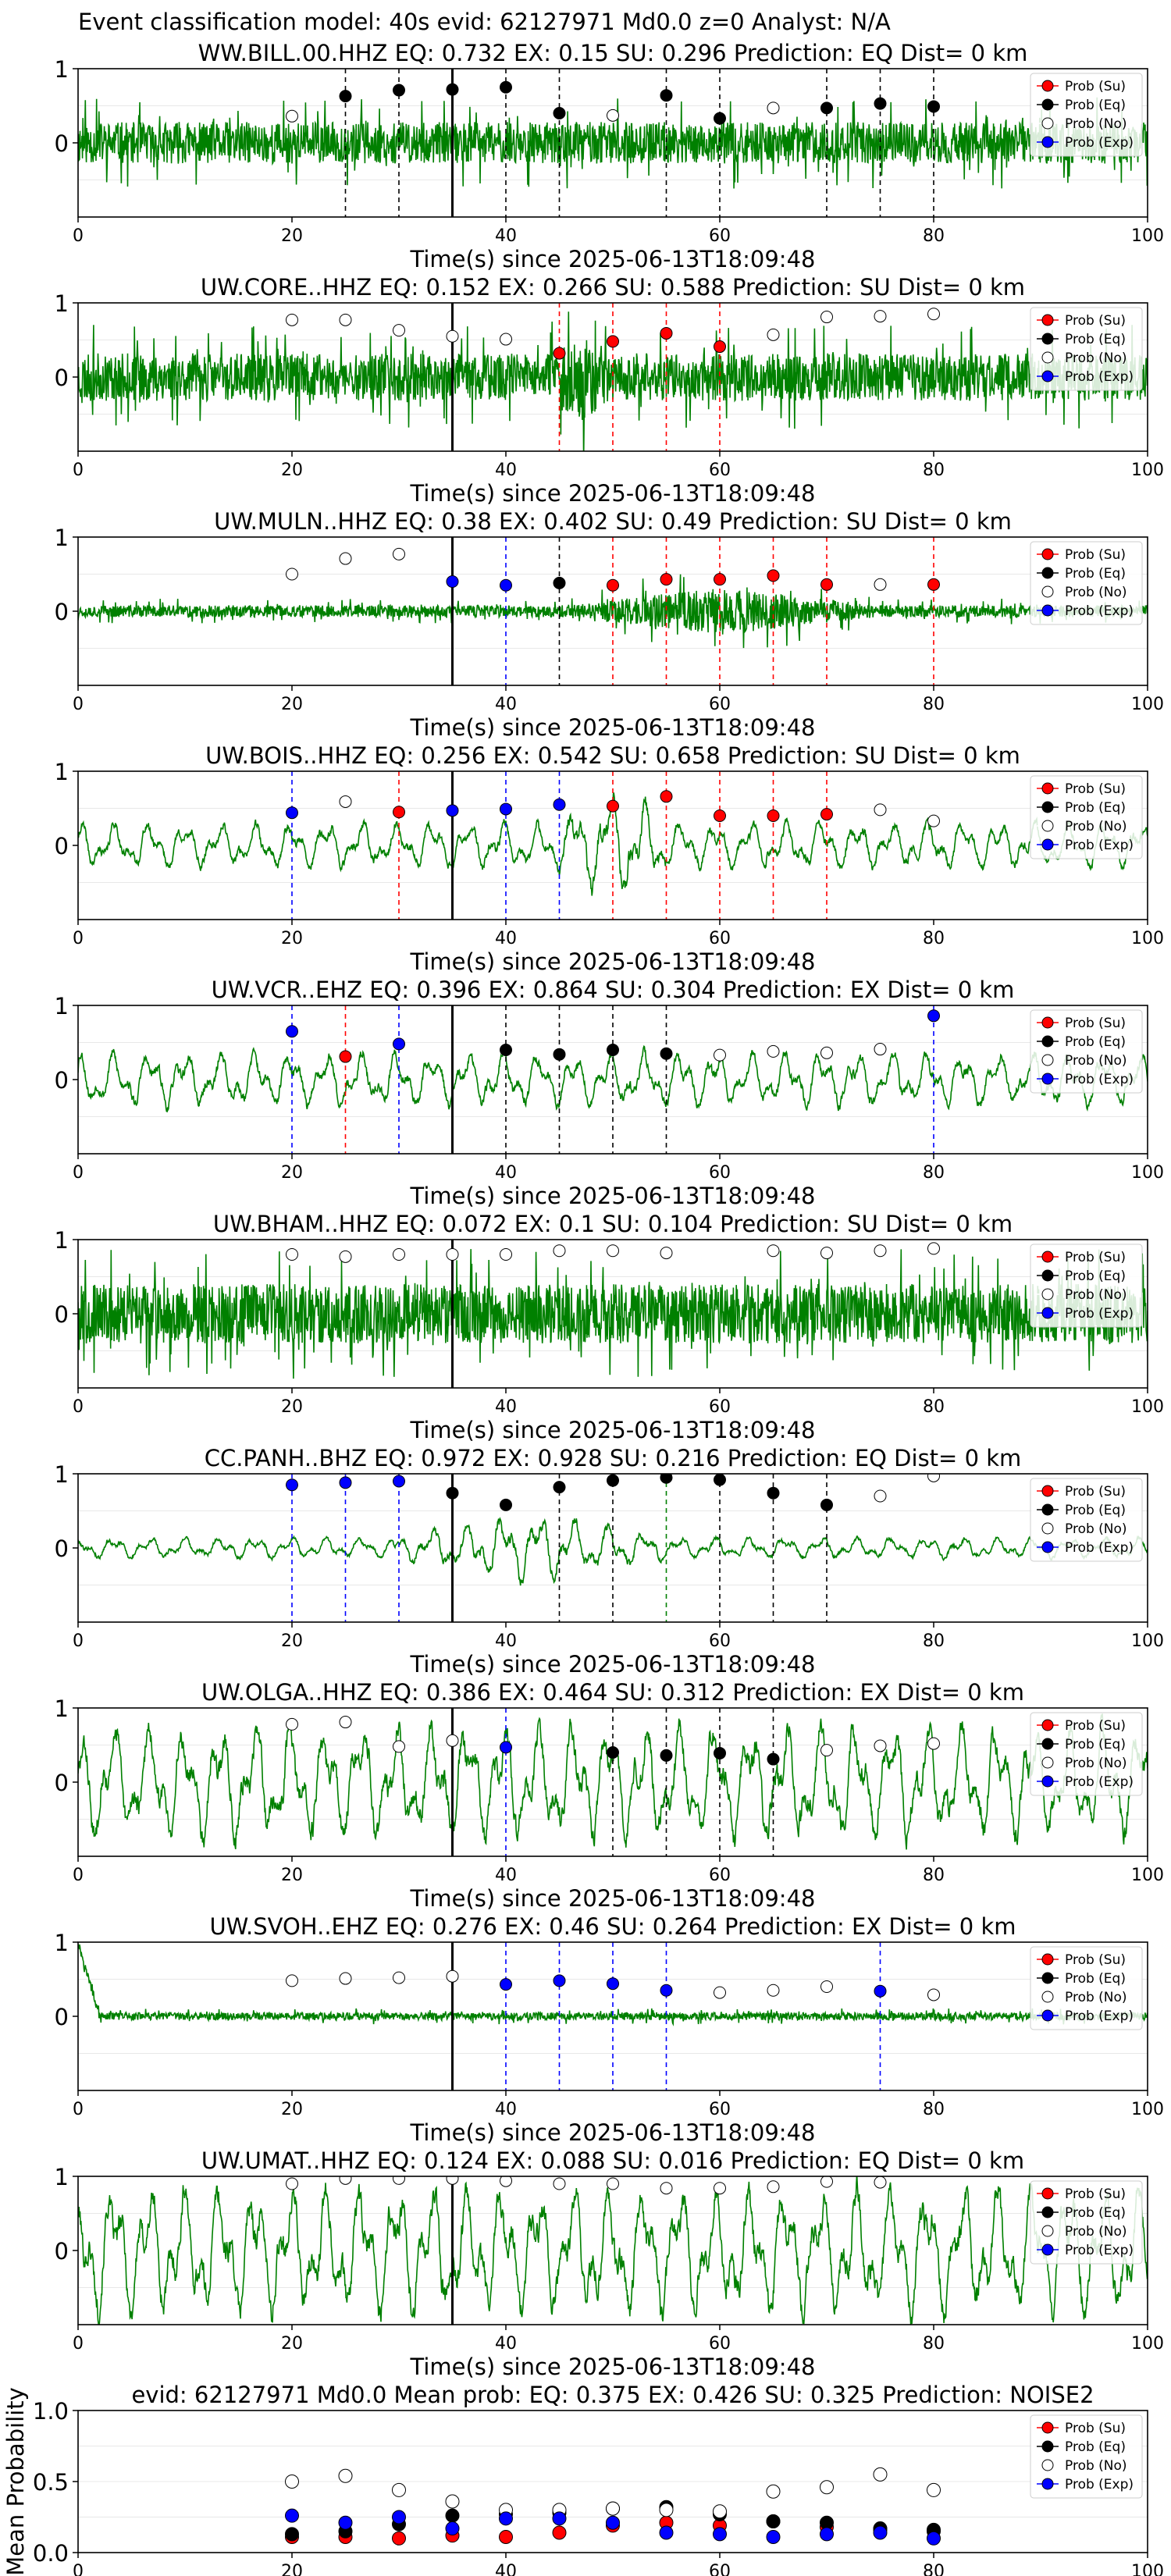 This screenshot has height=2576, width=1171. I want to click on legend-label: Prob (Su), so click(1095, 2428).